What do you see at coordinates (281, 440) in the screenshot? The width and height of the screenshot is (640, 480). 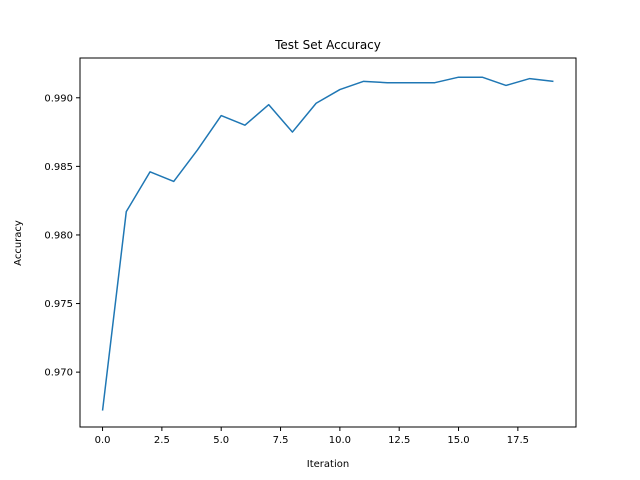 I see `x-tick-label: 7.5` at bounding box center [281, 440].